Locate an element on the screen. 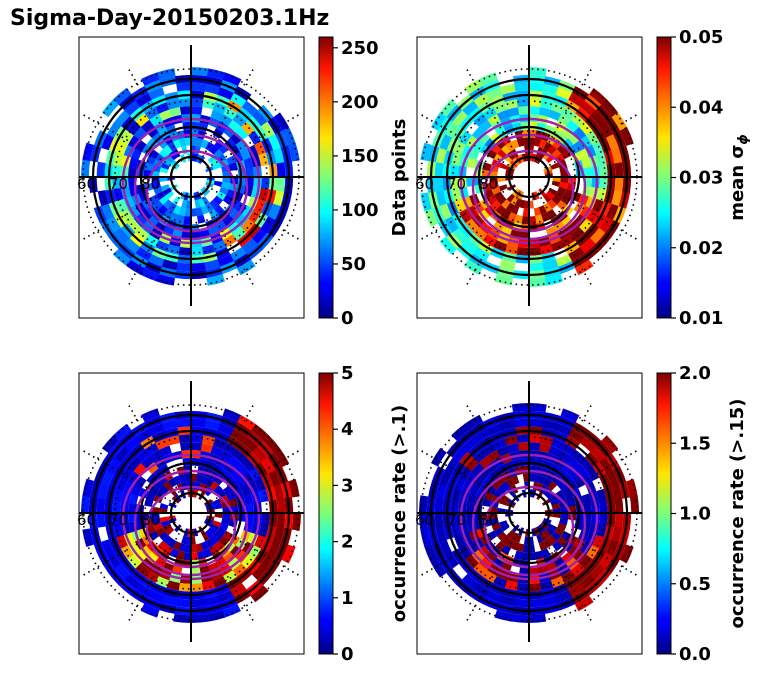  panel-frame is located at coordinates (191, 177).